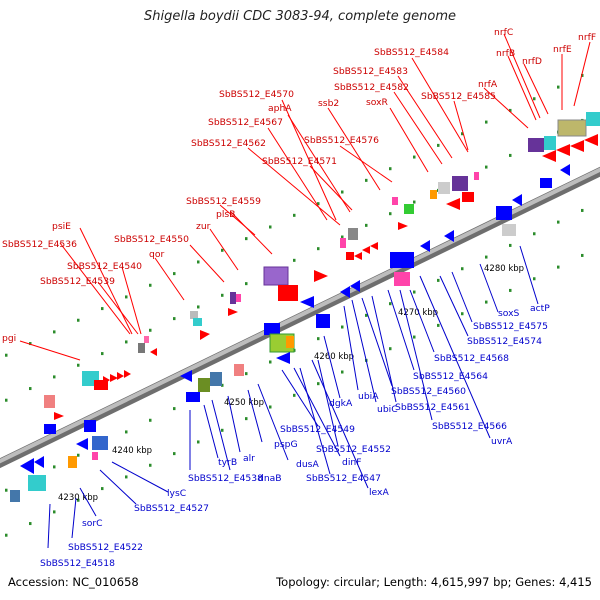 This screenshot has width=600, height=600. Describe the element at coordinates (244, 403) in the screenshot. I see `scale-label-4250: 4250 kbp` at that location.